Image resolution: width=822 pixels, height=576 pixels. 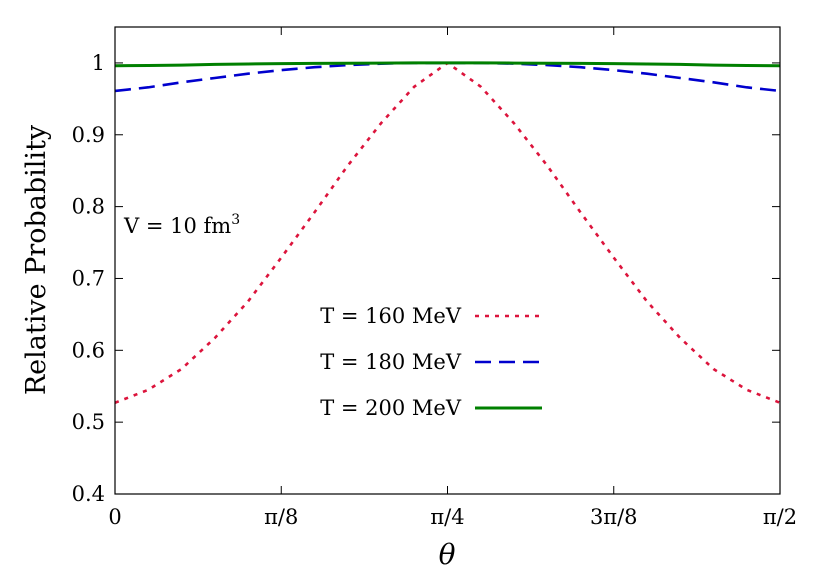 I want to click on y-tick-label: 0.7, so click(x=88, y=278).